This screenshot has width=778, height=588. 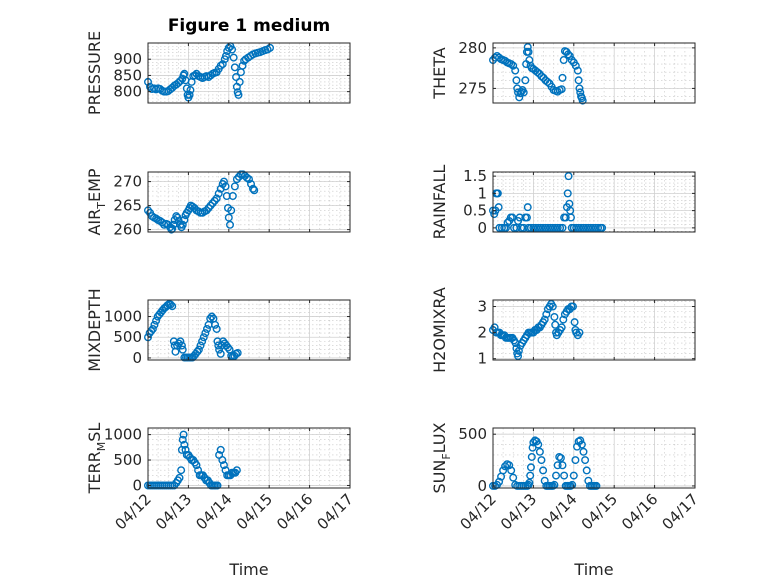 I want to click on y-tick-label: 850, so click(x=127, y=75).